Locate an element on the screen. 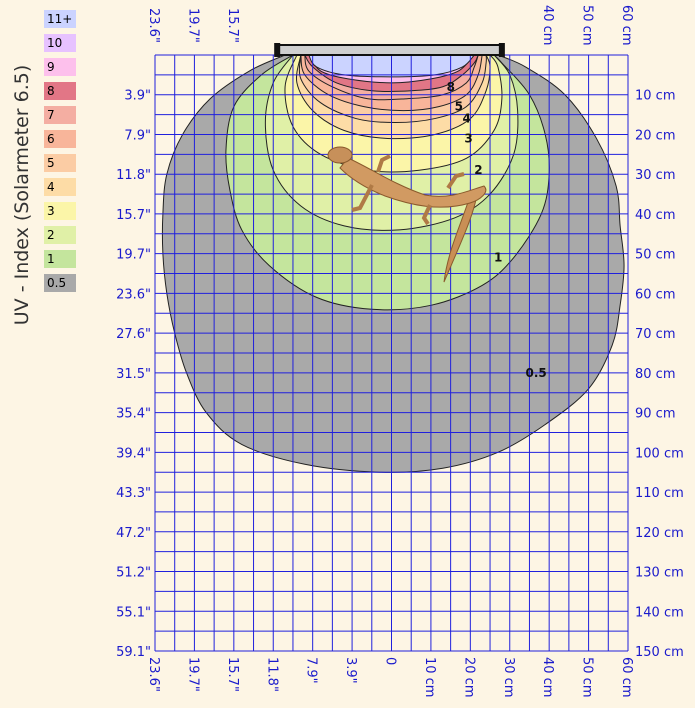  lamp-end-right is located at coordinates (501, 50).